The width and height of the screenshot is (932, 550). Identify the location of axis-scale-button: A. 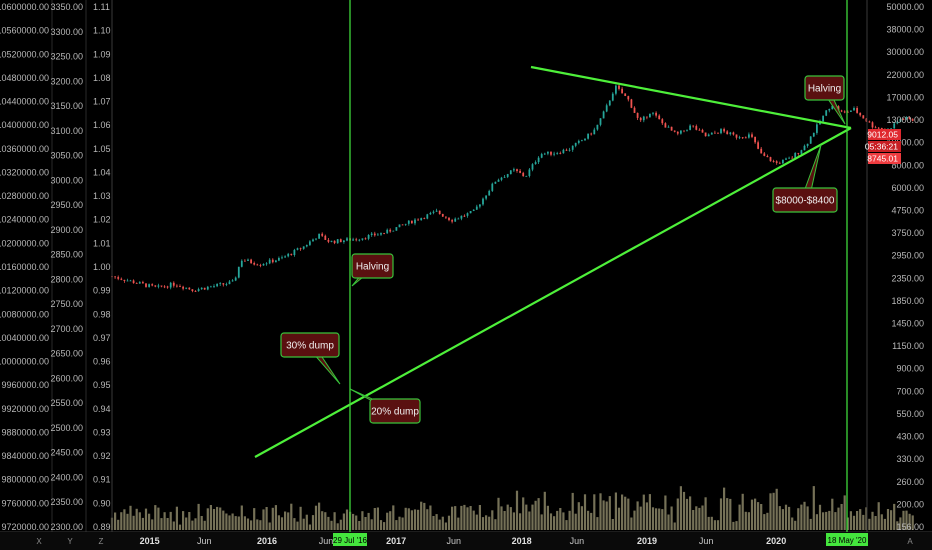
(910, 541).